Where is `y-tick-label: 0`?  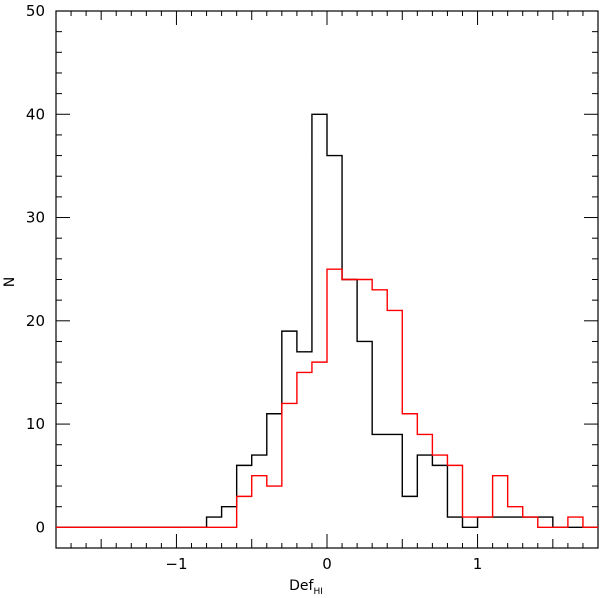
y-tick-label: 0 is located at coordinates (40, 527).